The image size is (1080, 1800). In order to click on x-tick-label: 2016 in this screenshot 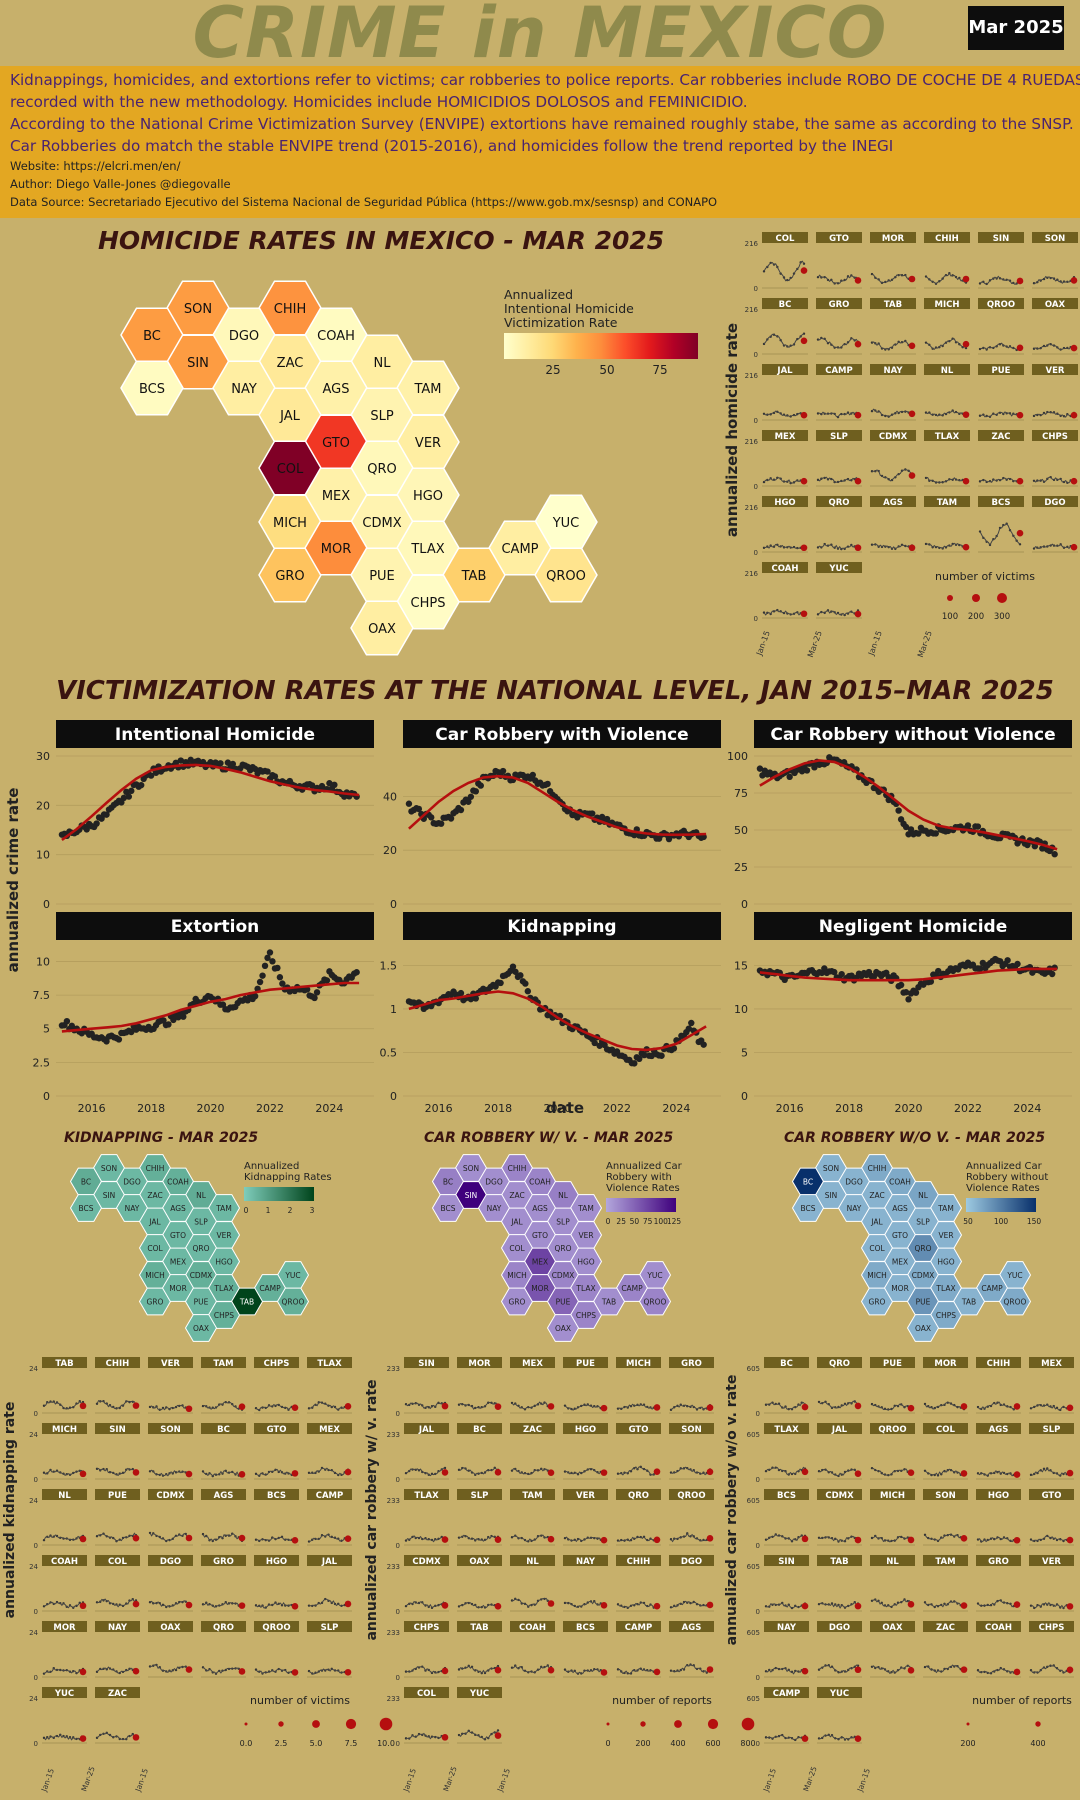, I will do `click(790, 1108)`.